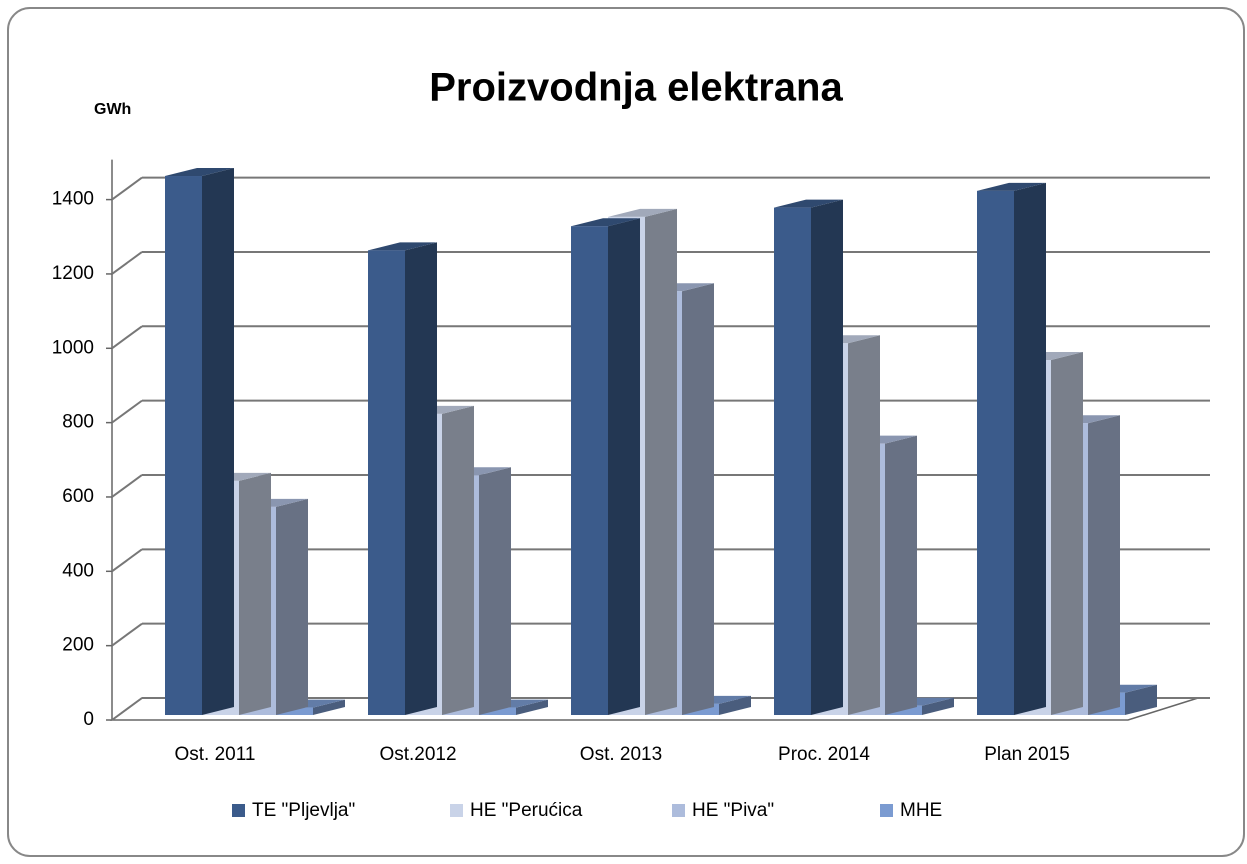  I want to click on legend-label: TE "Pljevlja", so click(303, 810).